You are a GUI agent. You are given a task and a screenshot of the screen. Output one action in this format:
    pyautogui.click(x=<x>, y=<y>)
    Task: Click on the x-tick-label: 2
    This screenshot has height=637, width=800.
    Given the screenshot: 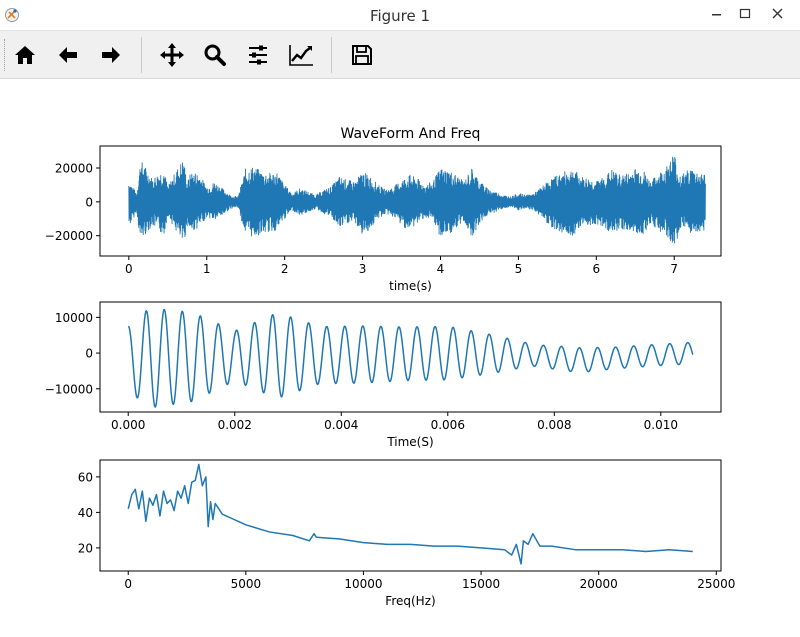 What is the action you would take?
    pyautogui.click(x=285, y=269)
    